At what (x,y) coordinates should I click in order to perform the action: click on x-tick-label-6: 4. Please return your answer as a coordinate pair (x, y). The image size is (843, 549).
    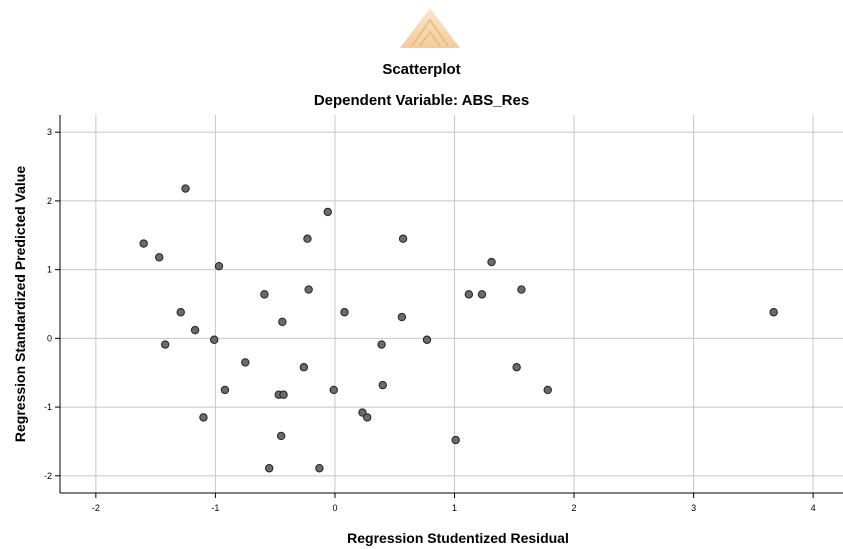
    Looking at the image, I should click on (813, 508).